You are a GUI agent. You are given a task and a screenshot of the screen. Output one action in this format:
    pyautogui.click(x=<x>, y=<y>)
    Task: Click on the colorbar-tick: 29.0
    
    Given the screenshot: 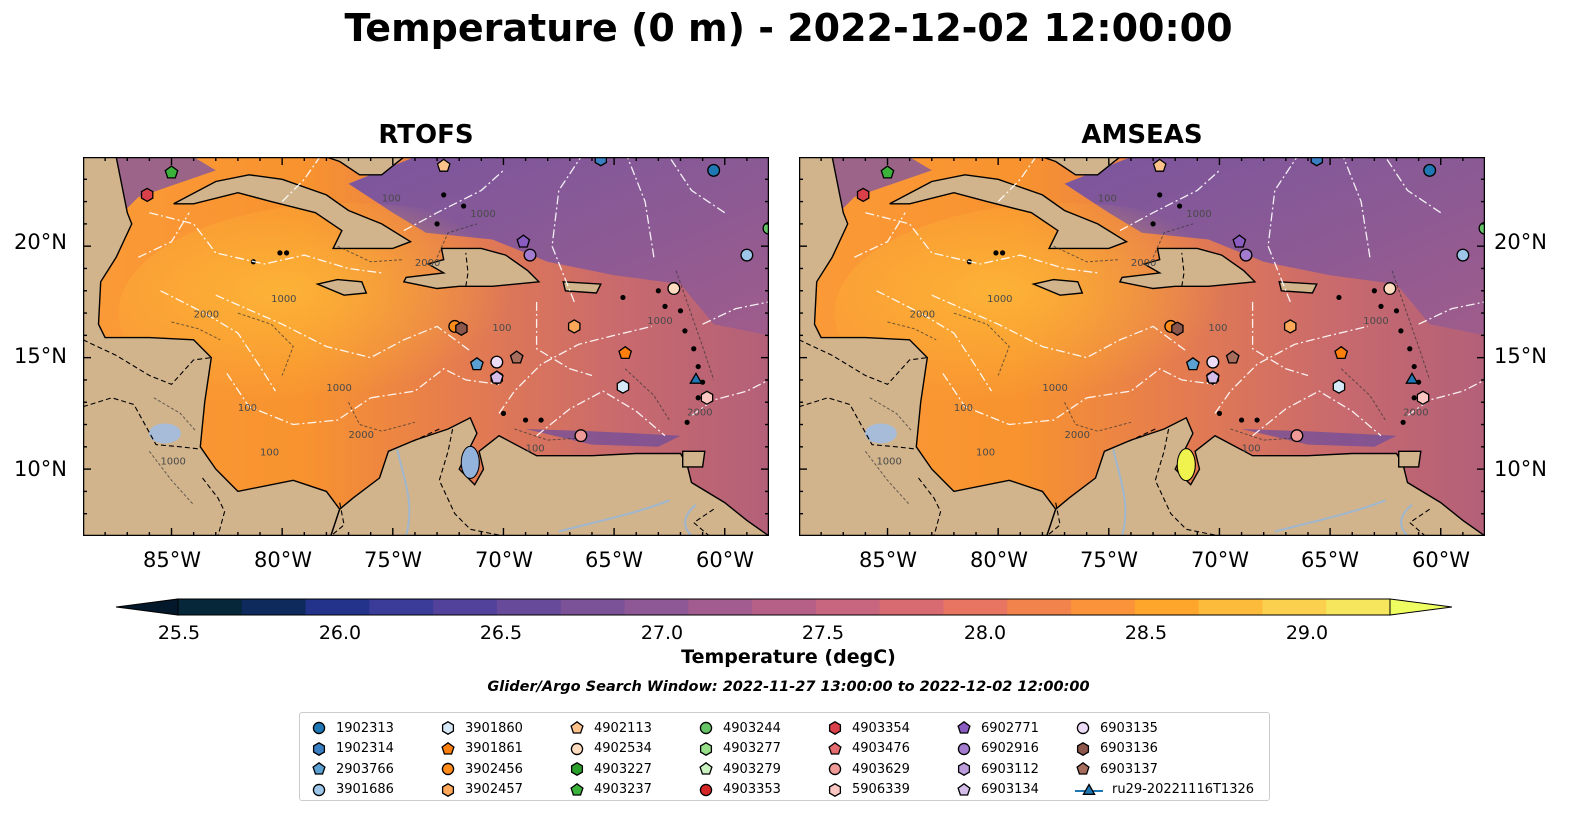 What is the action you would take?
    pyautogui.click(x=1307, y=633)
    